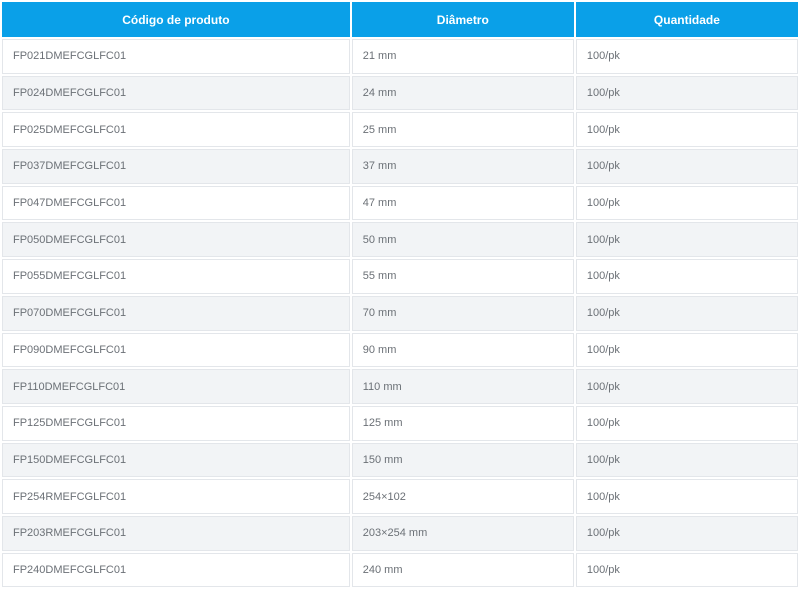 This screenshot has height=589, width=800. I want to click on cell-product-code: FP021DMEFCGLFC01, so click(176, 56).